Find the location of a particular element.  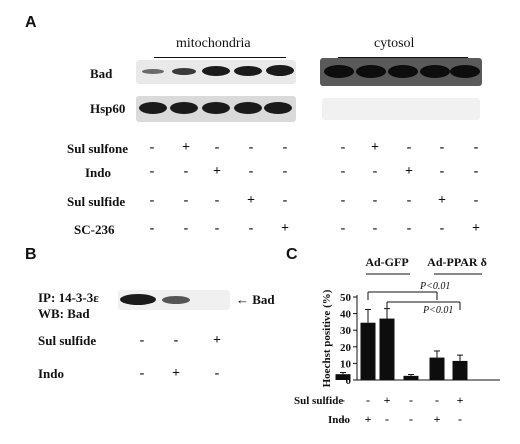

blot-label-bad: Bad is located at coordinates (101, 73).